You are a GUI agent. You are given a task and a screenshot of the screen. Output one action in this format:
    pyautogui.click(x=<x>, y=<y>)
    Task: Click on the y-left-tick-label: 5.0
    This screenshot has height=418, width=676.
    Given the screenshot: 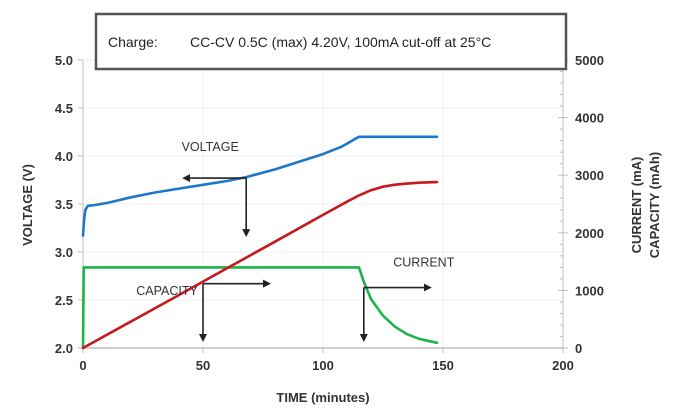 What is the action you would take?
    pyautogui.click(x=64, y=60)
    